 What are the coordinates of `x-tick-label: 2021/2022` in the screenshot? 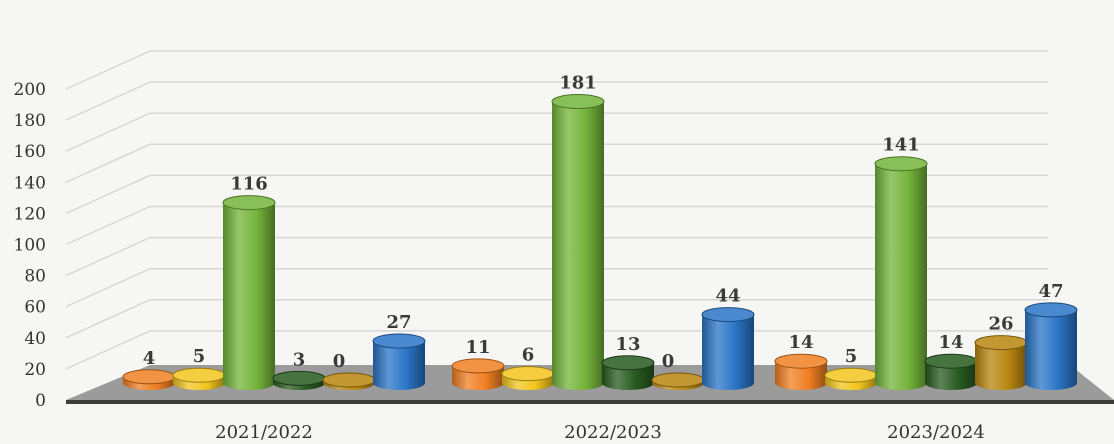 It's located at (264, 432).